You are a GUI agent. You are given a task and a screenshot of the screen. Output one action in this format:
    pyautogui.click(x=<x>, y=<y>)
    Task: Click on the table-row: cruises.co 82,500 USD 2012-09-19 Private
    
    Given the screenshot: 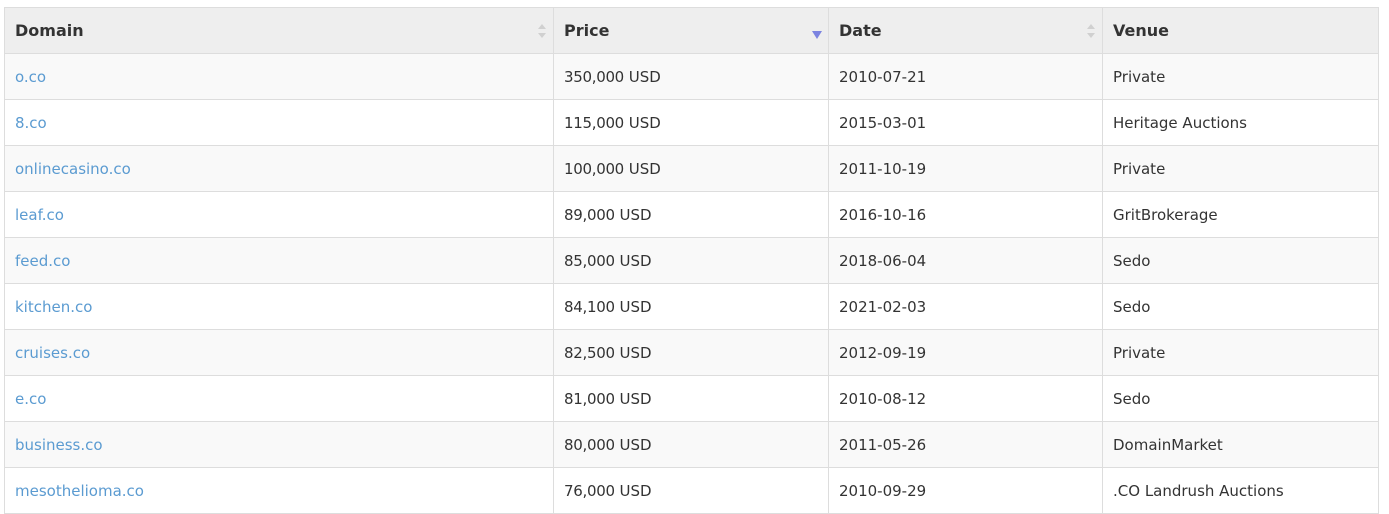 What is the action you would take?
    pyautogui.click(x=691, y=352)
    